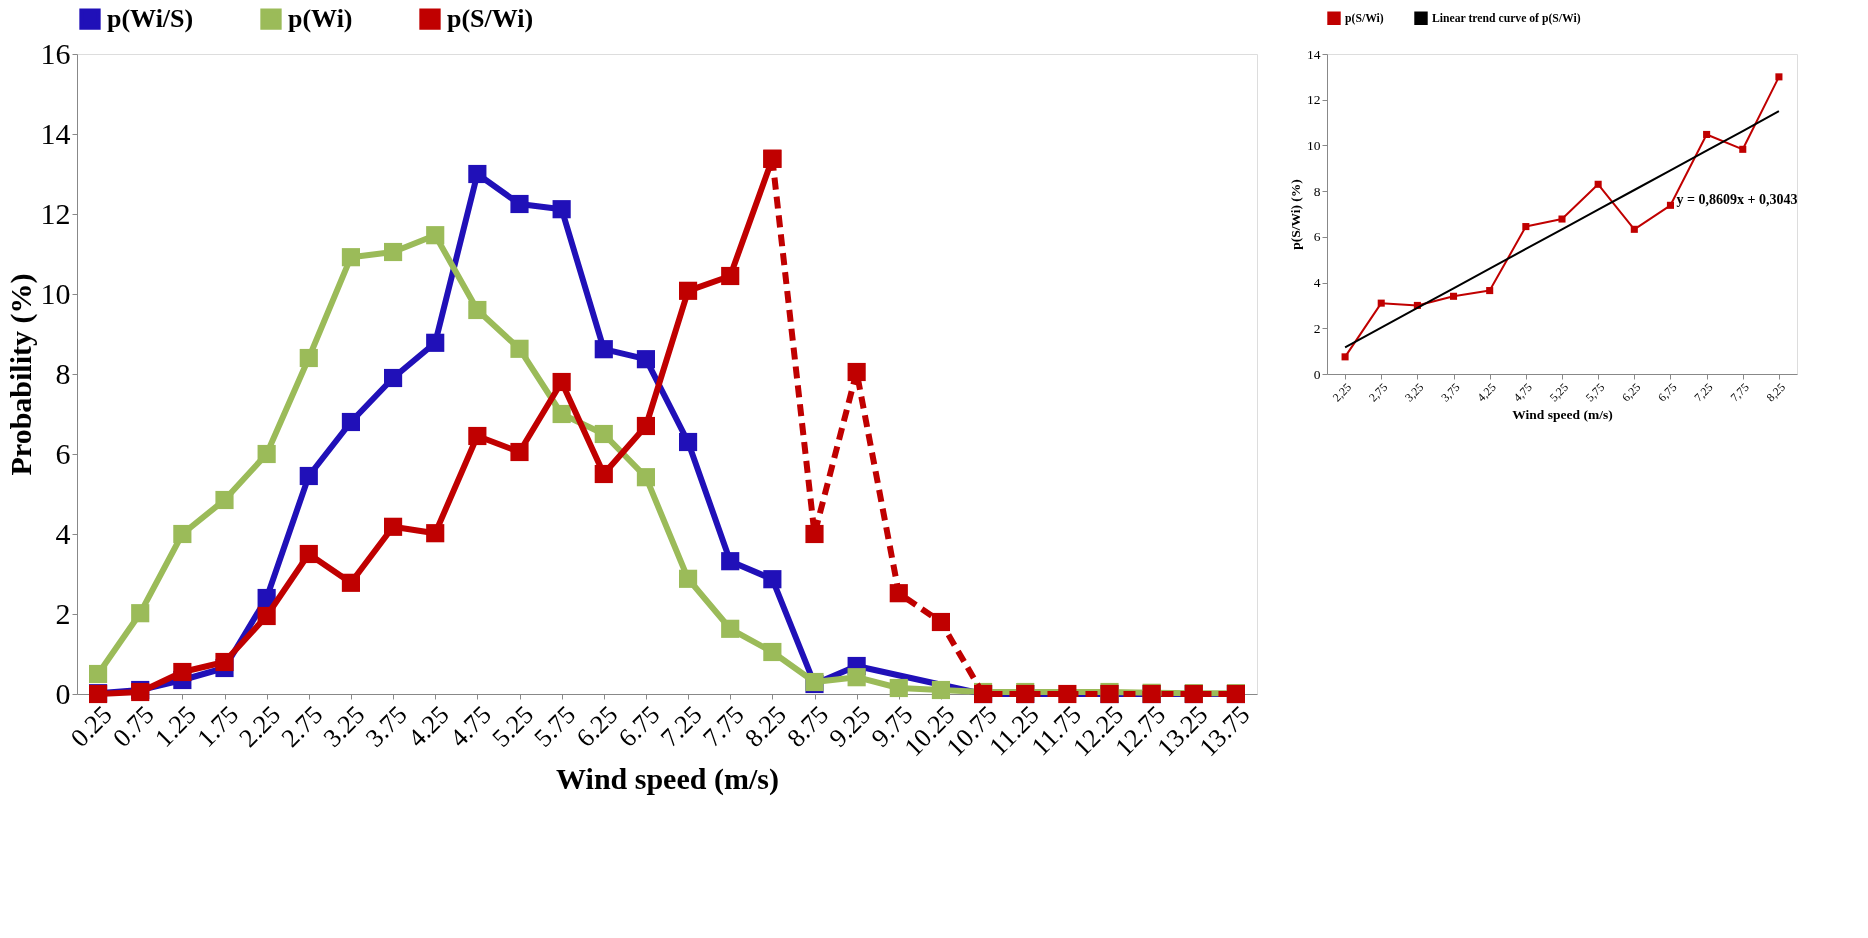 This screenshot has width=1868, height=938. I want to click on y-tick-label: 6, so click(63, 453).